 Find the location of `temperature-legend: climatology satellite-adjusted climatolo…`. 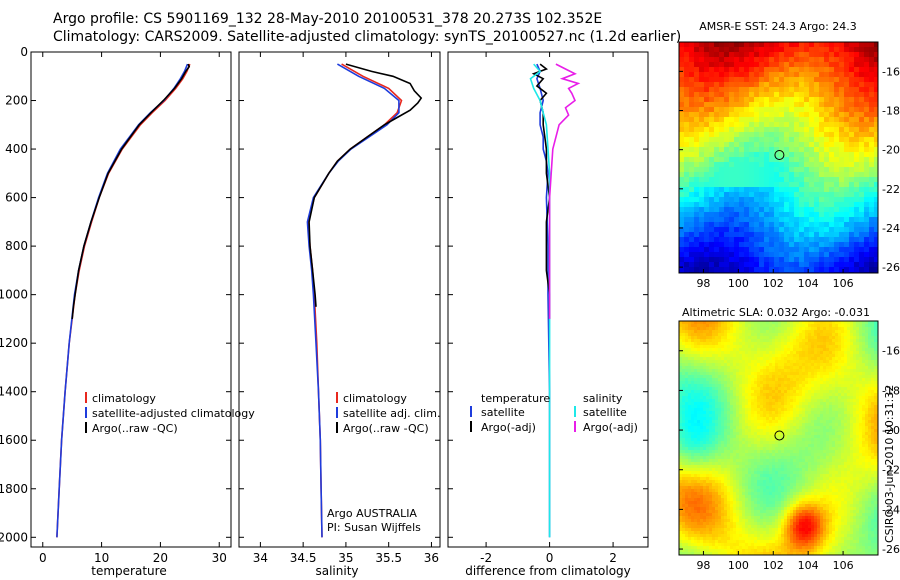

temperature-legend: climatology satellite-adjusted climatolo… is located at coordinates (170, 413).